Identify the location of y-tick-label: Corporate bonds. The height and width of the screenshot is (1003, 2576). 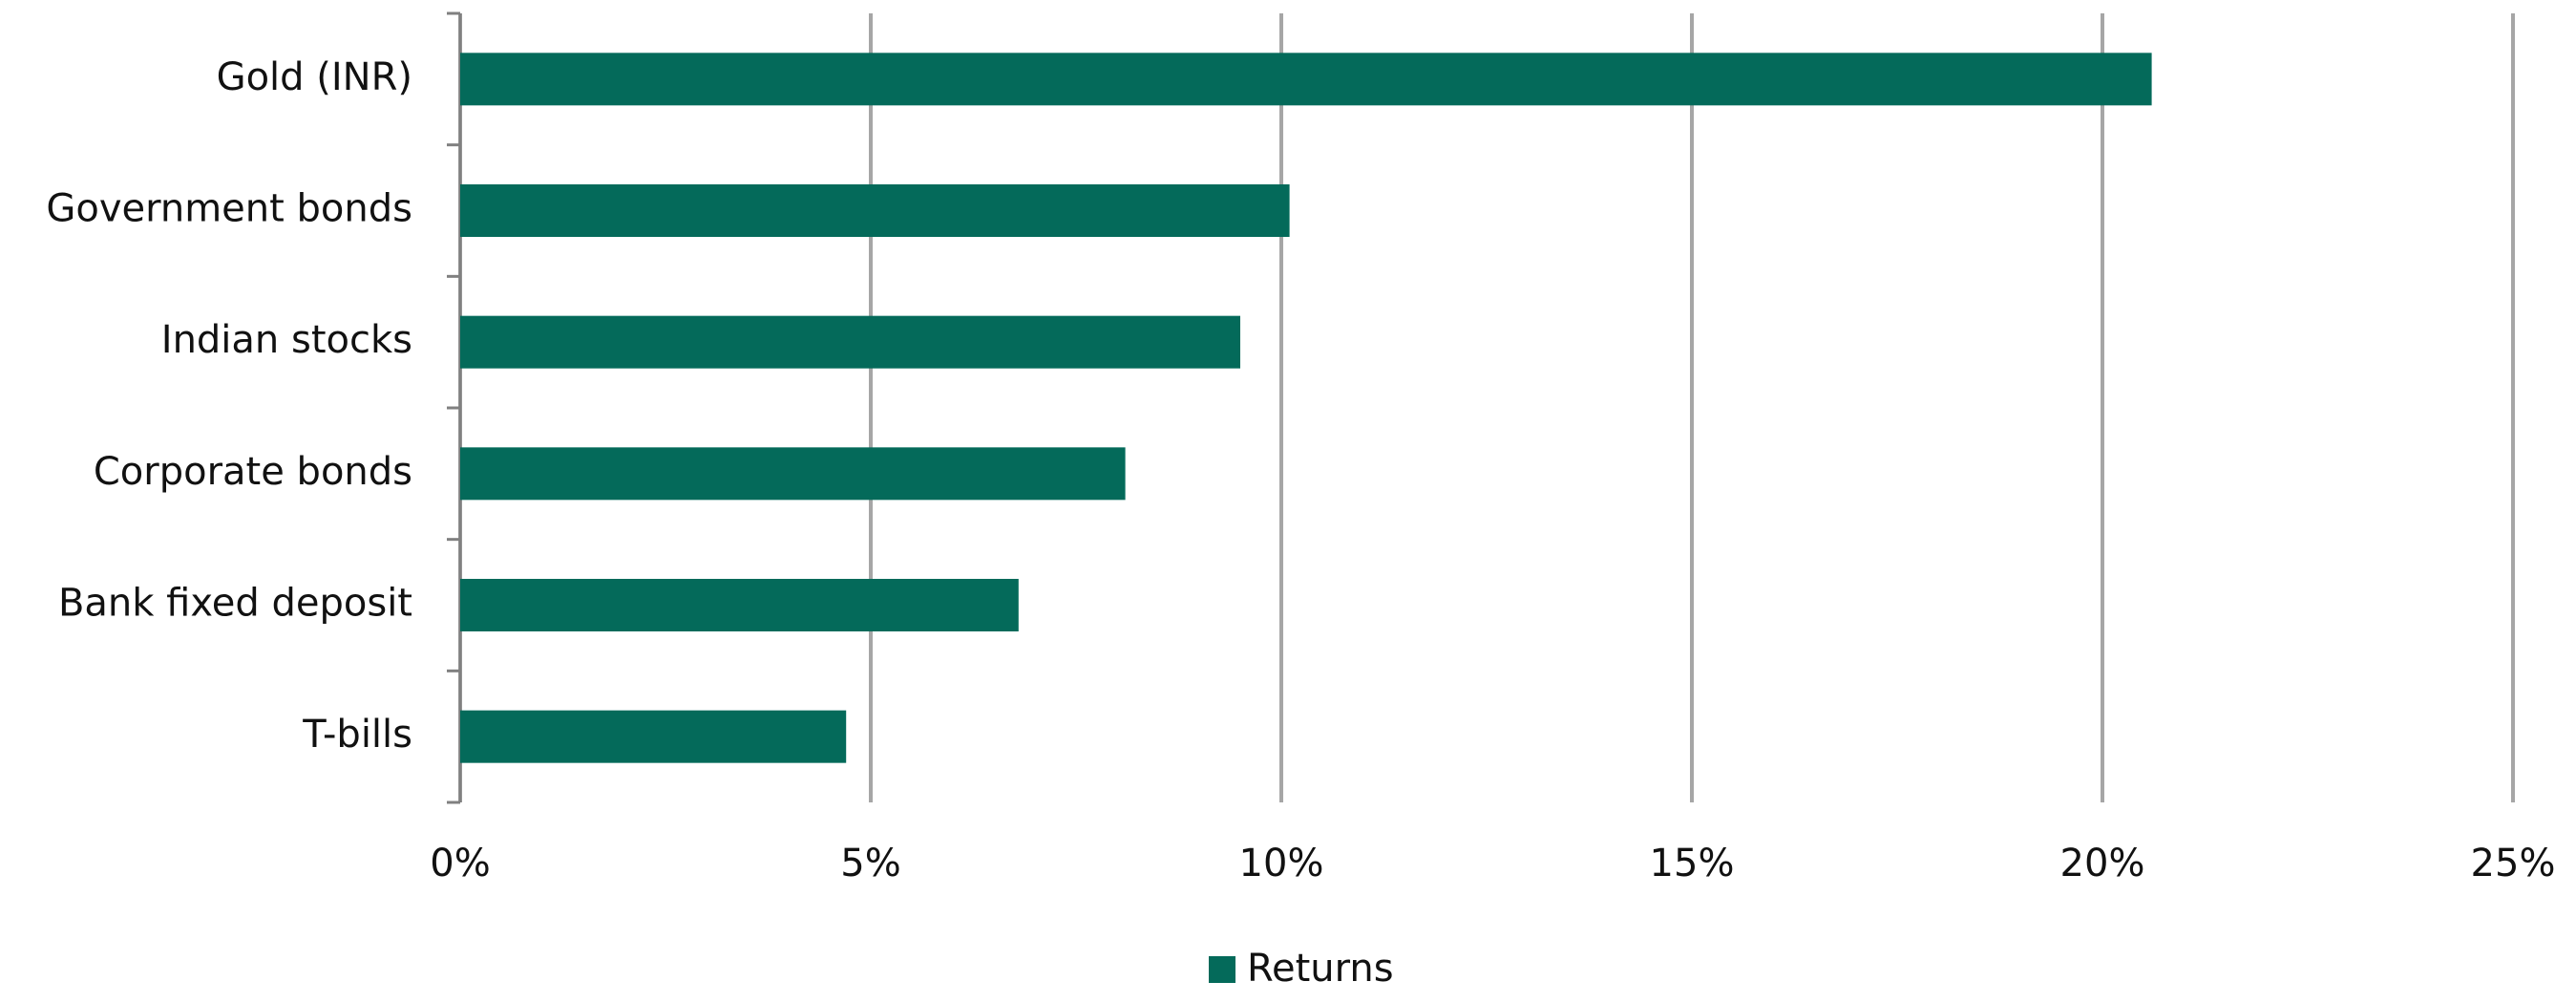
(253, 472).